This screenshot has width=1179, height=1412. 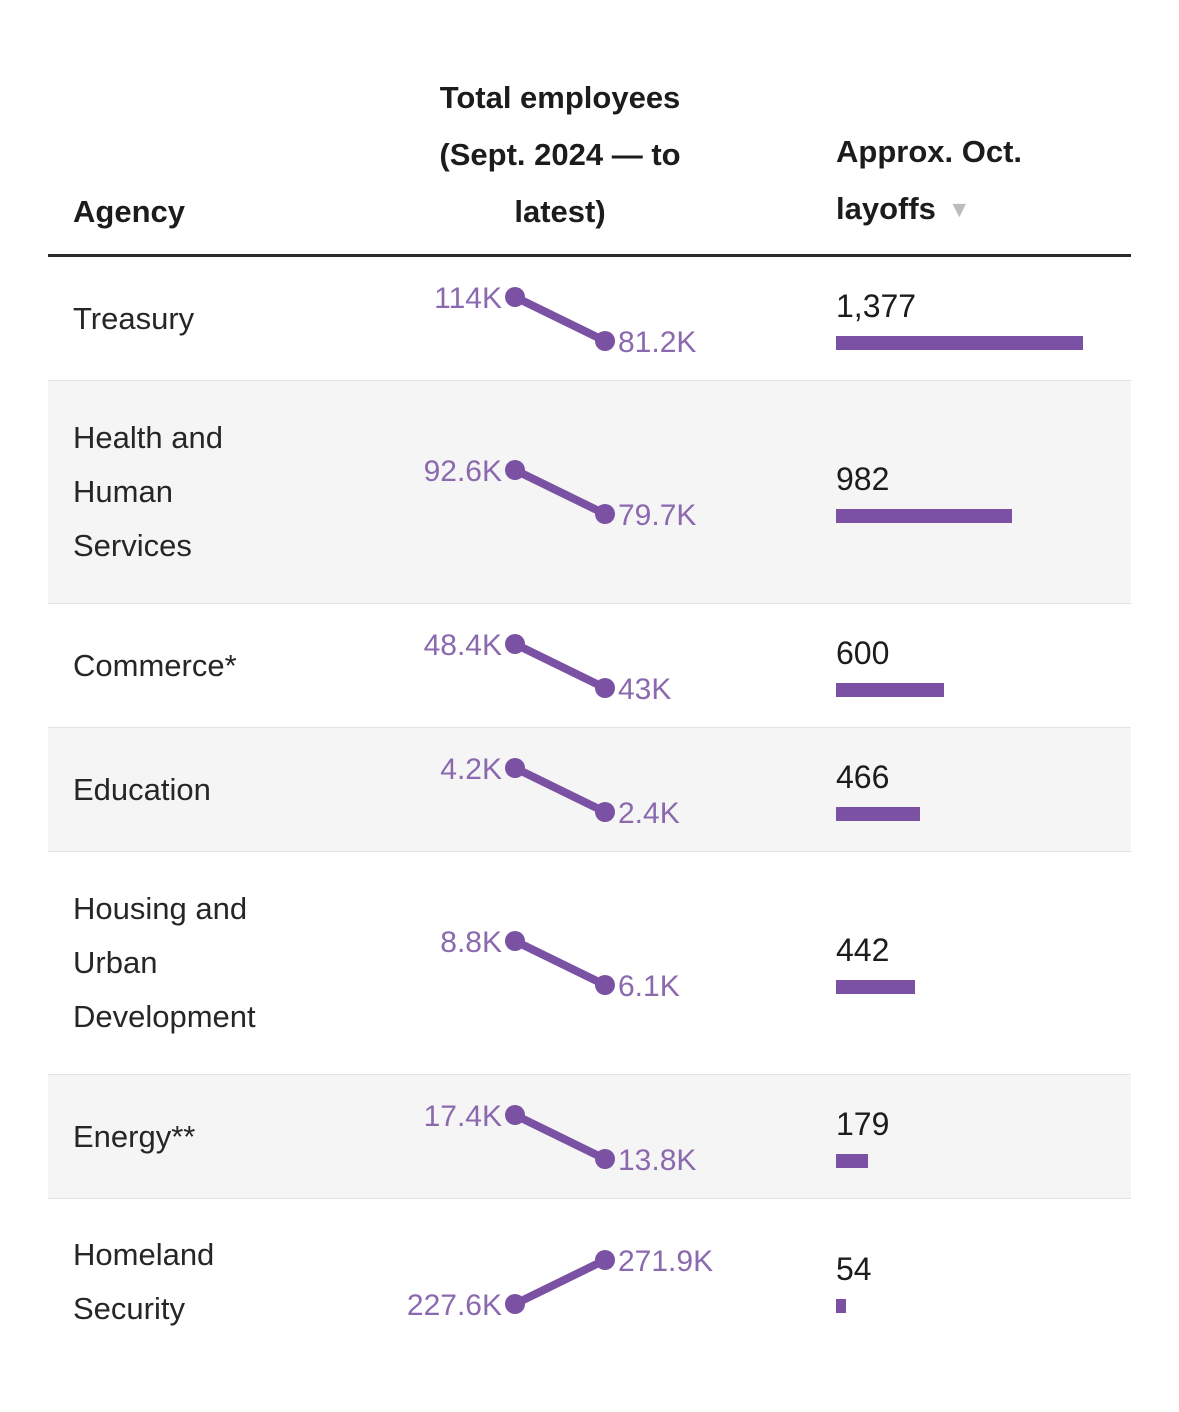 What do you see at coordinates (665, 1261) in the screenshot?
I see `employees-end-label: 271.9K` at bounding box center [665, 1261].